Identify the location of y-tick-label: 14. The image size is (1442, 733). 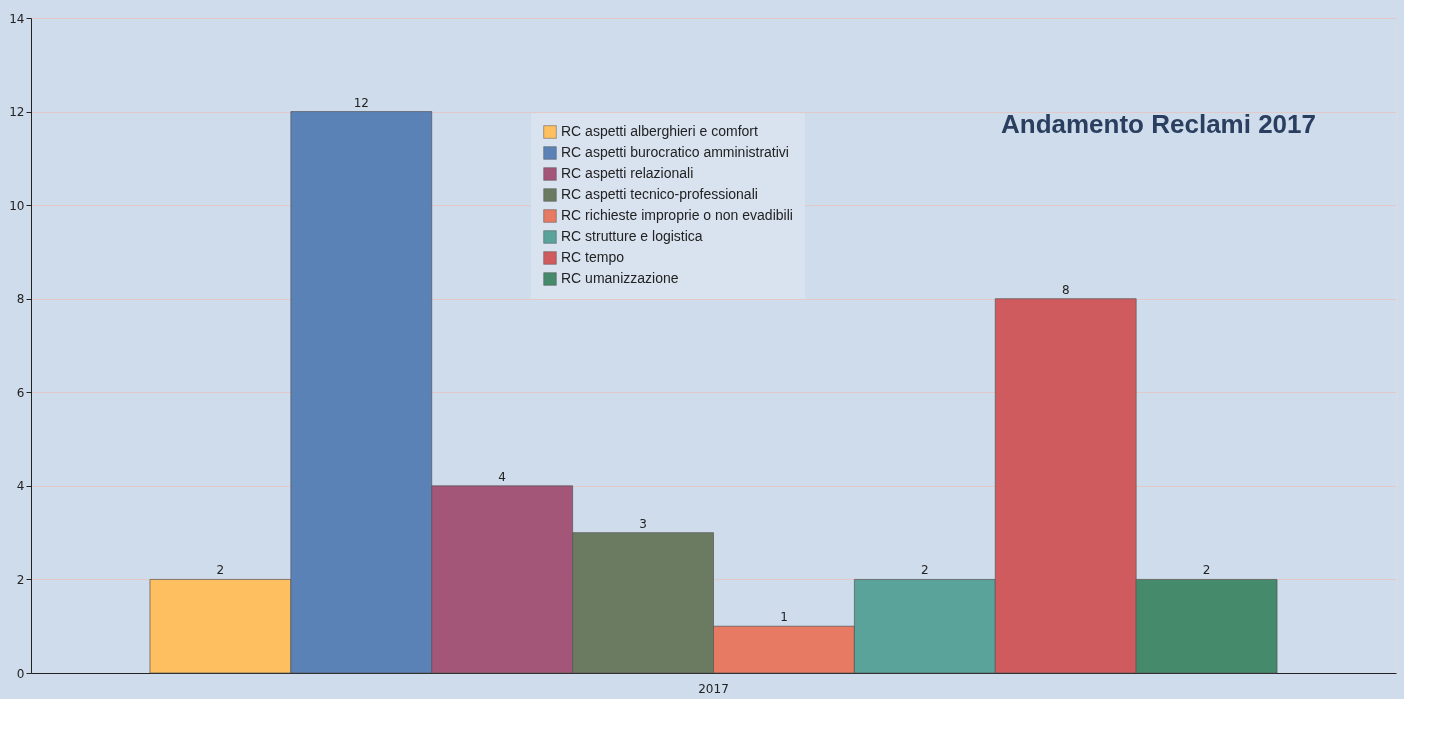
(17, 18).